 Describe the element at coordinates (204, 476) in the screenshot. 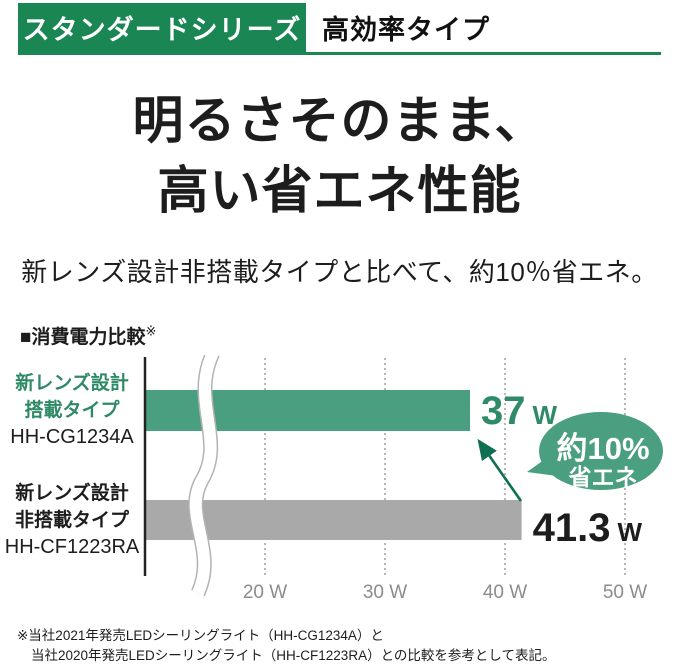

I see `axis-break-wave-icon` at that location.